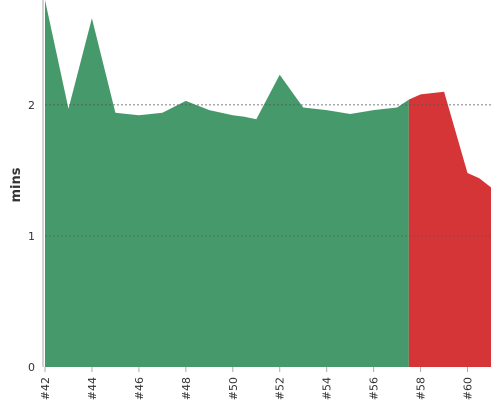  I want to click on x-tick-label: #44, so click(92, 388).